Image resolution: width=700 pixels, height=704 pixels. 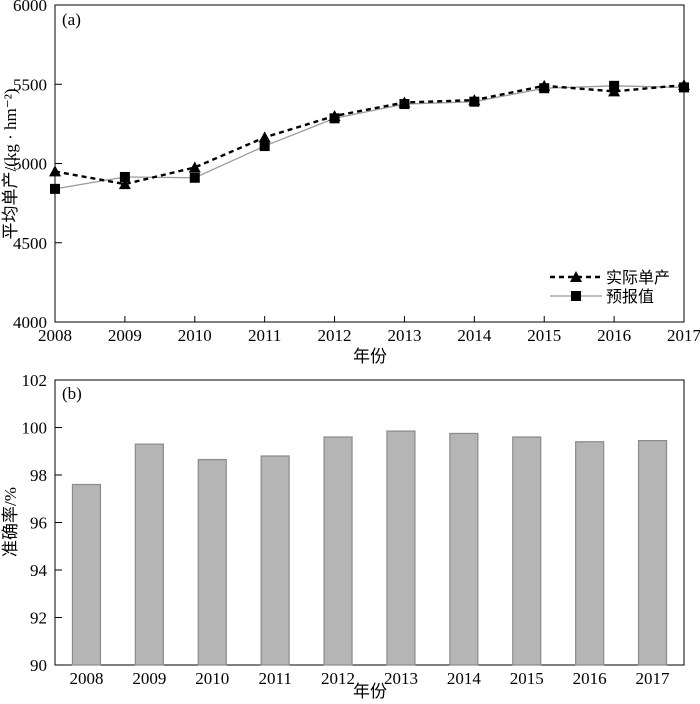 I want to click on legend-actual-triangle-icon, so click(x=576, y=276).